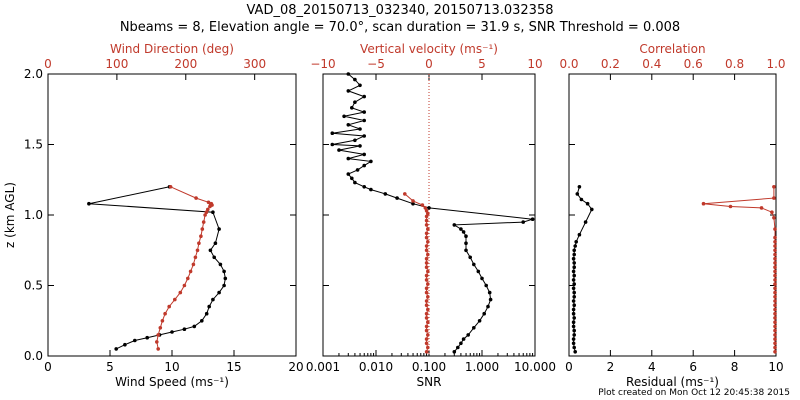  What do you see at coordinates (33, 74) in the screenshot?
I see `y-tick-label: 2.0` at bounding box center [33, 74].